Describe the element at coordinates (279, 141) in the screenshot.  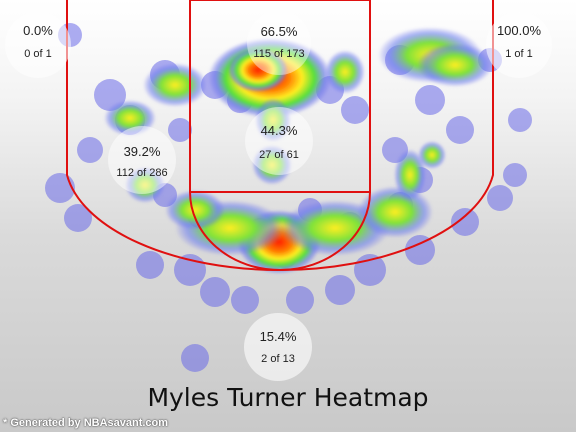
I see `zone-paint: 44.3% 27 of 61` at that location.